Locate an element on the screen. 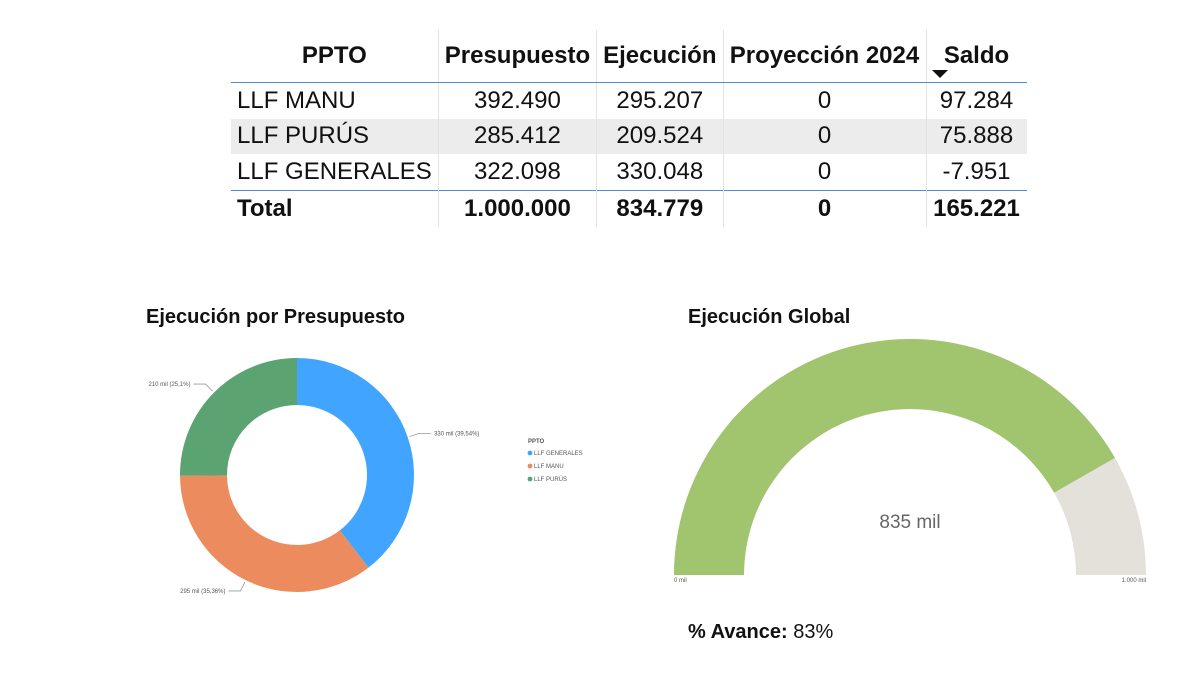  table-row: LLF PURÚS 285.412 209.524 0 75.888 is located at coordinates (629, 136).